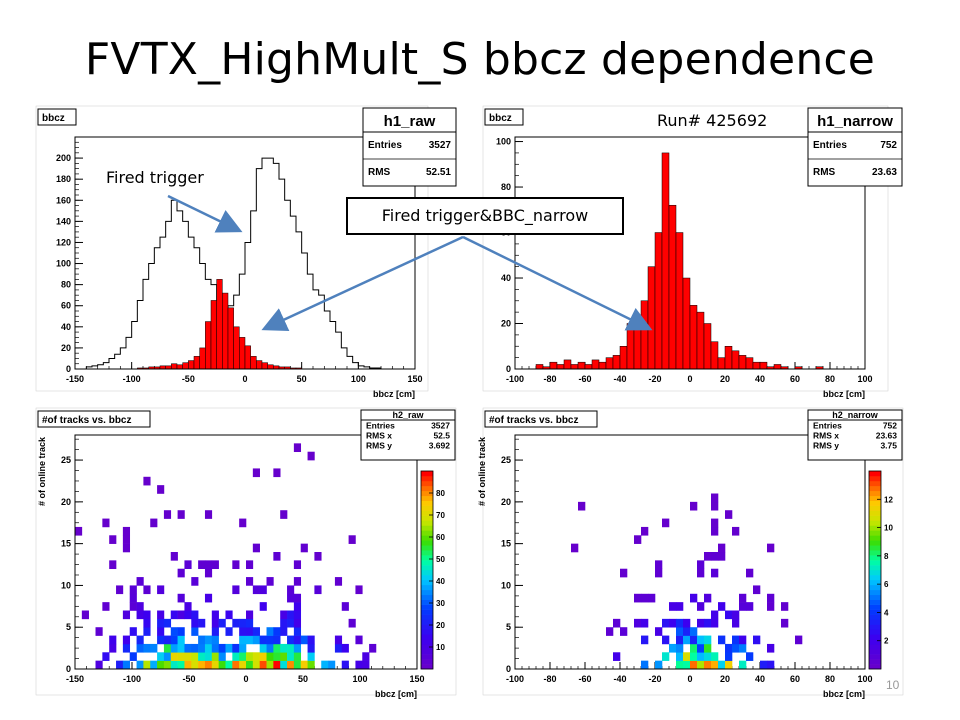  I want to click on y-tick-label: 15, so click(66, 544).